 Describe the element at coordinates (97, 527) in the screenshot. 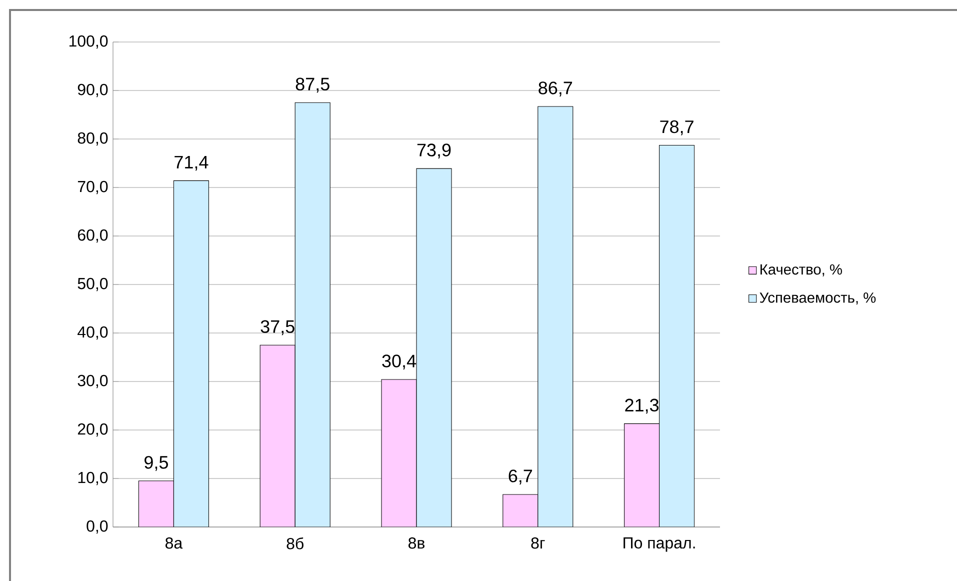

I see `y-tick-label: 0,0` at that location.